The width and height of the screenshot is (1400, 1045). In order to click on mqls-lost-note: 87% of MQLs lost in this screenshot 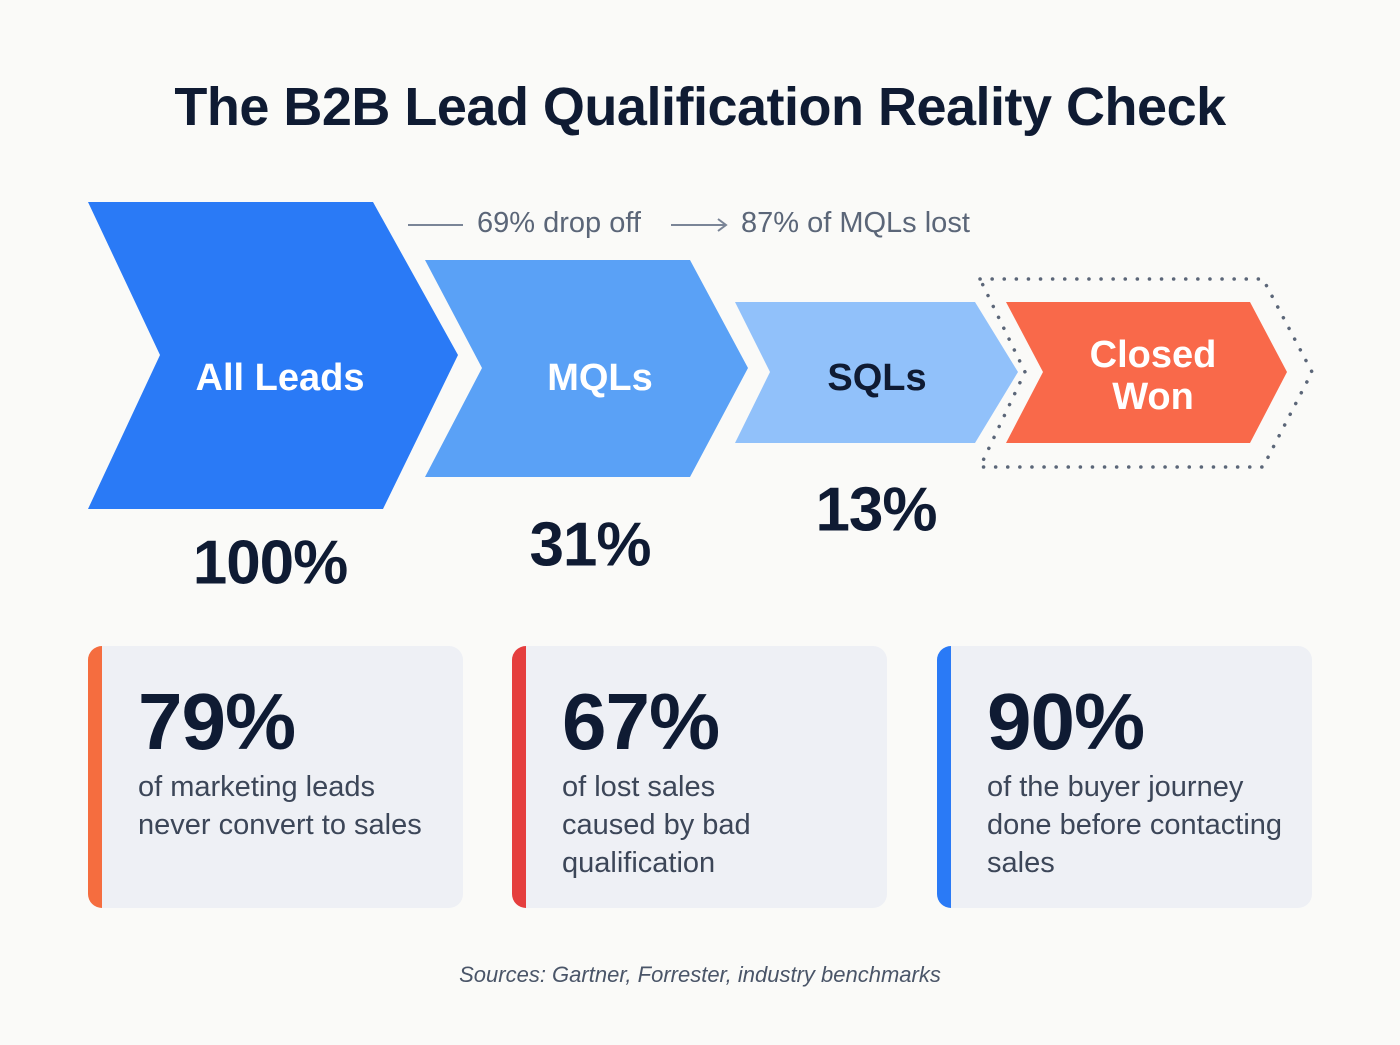, I will do `click(855, 223)`.